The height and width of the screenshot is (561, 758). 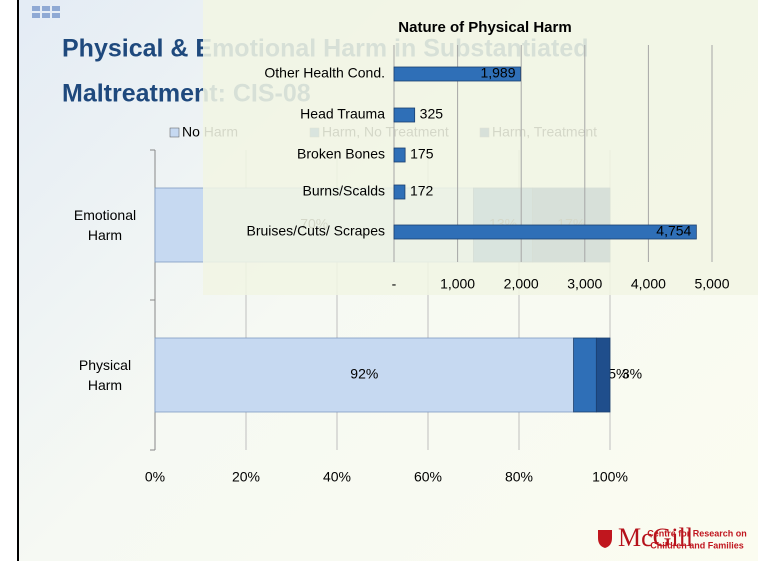 I want to click on x-tick-label: 3,000, so click(x=584, y=284).